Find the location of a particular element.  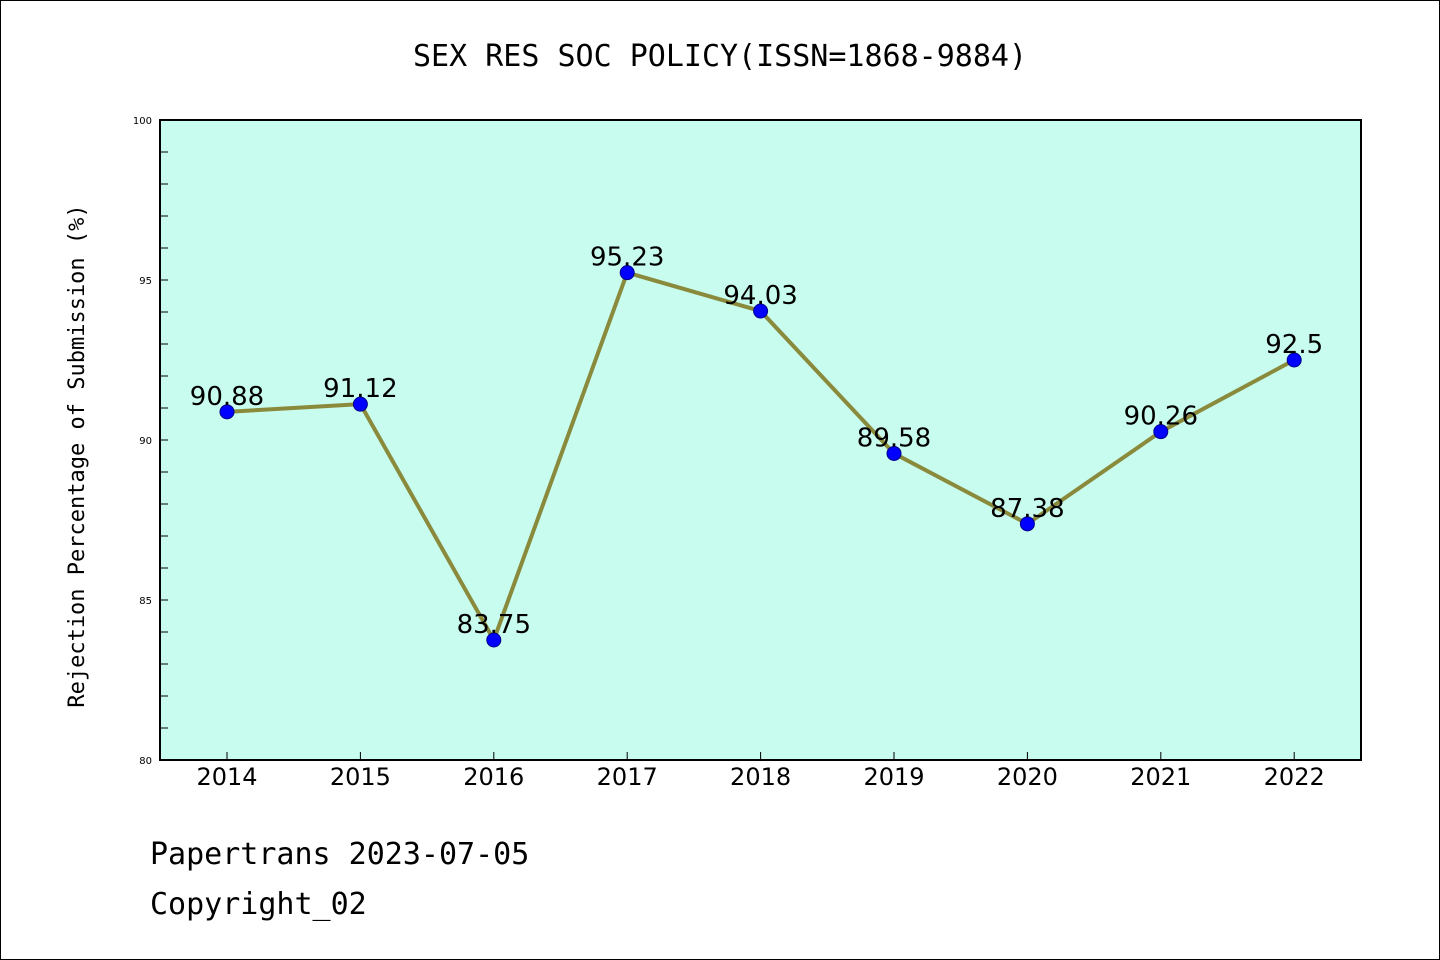

x-tick-label: 2017 is located at coordinates (627, 777).